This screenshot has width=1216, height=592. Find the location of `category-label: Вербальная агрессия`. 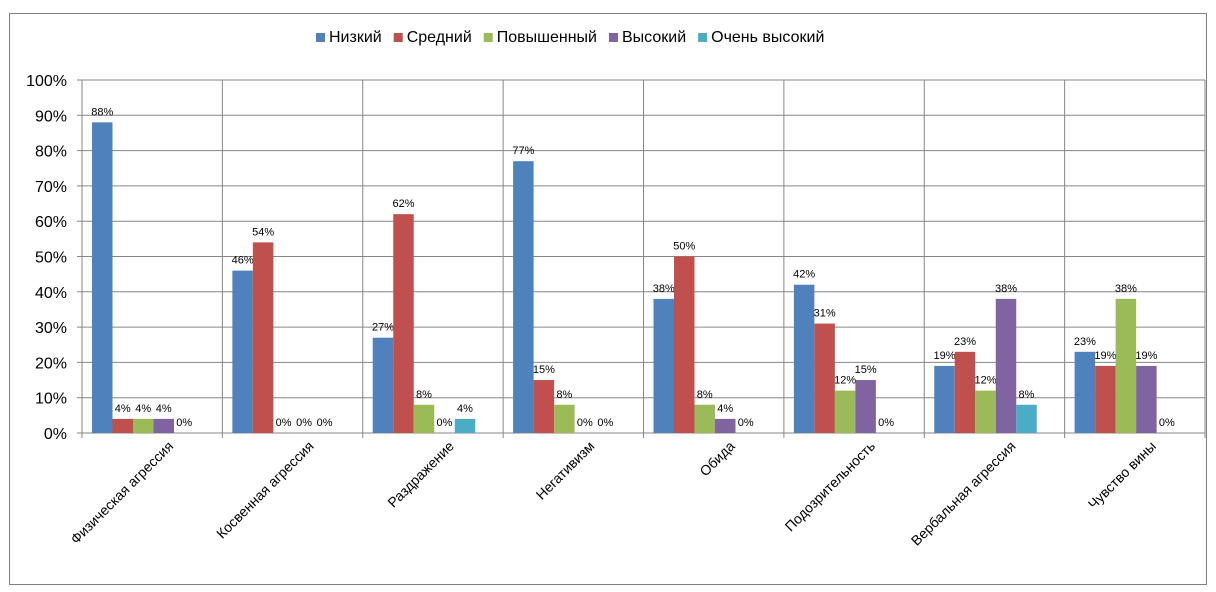

category-label: Вербальная агрессия is located at coordinates (963, 493).